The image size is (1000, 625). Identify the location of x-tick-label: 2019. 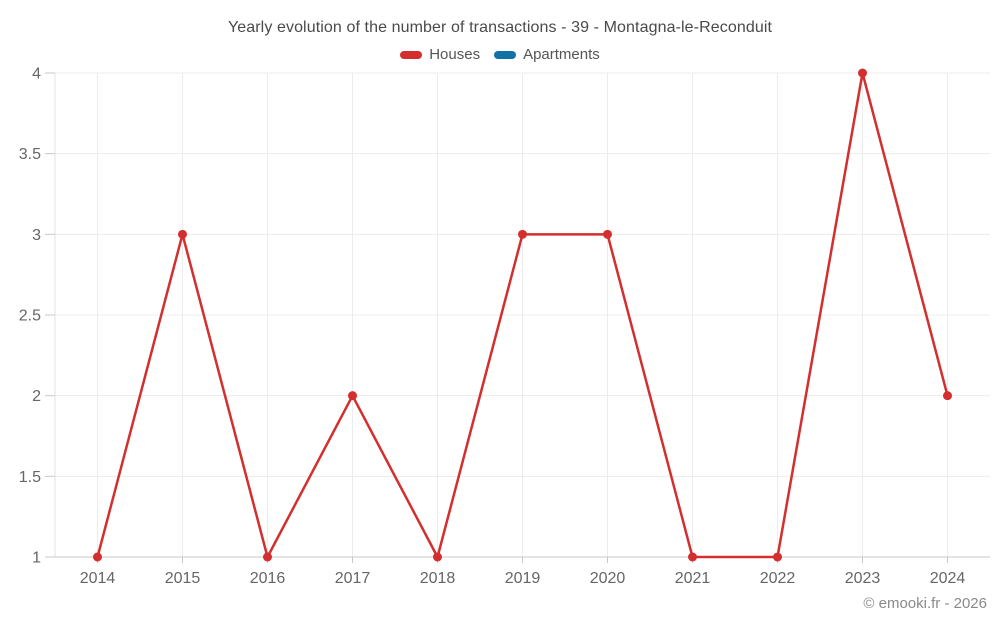
(523, 578).